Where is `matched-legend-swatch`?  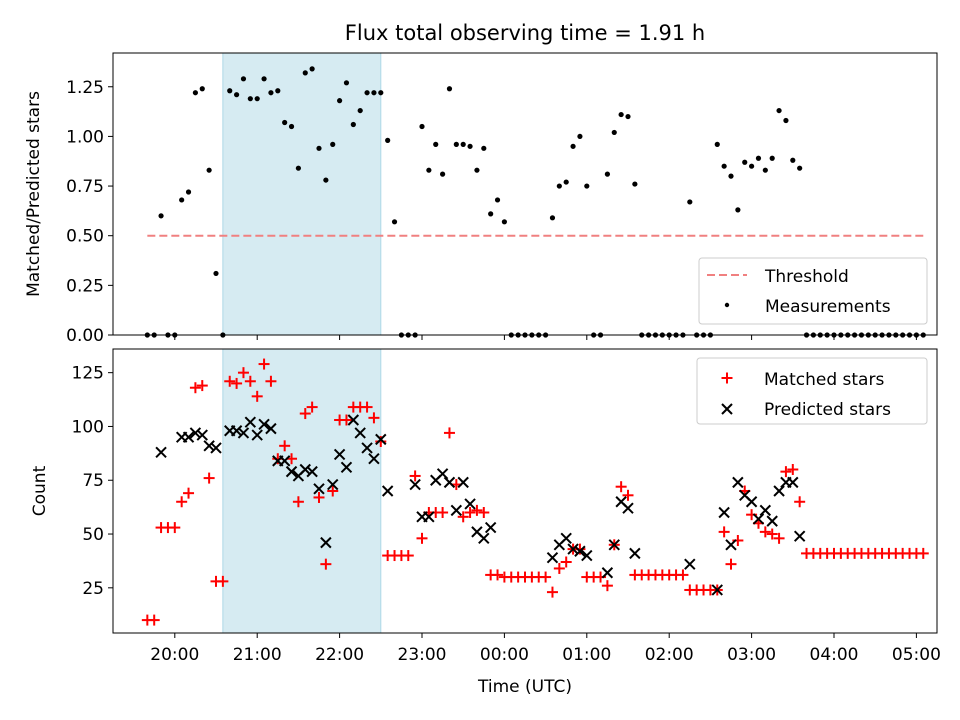
matched-legend-swatch is located at coordinates (727, 378).